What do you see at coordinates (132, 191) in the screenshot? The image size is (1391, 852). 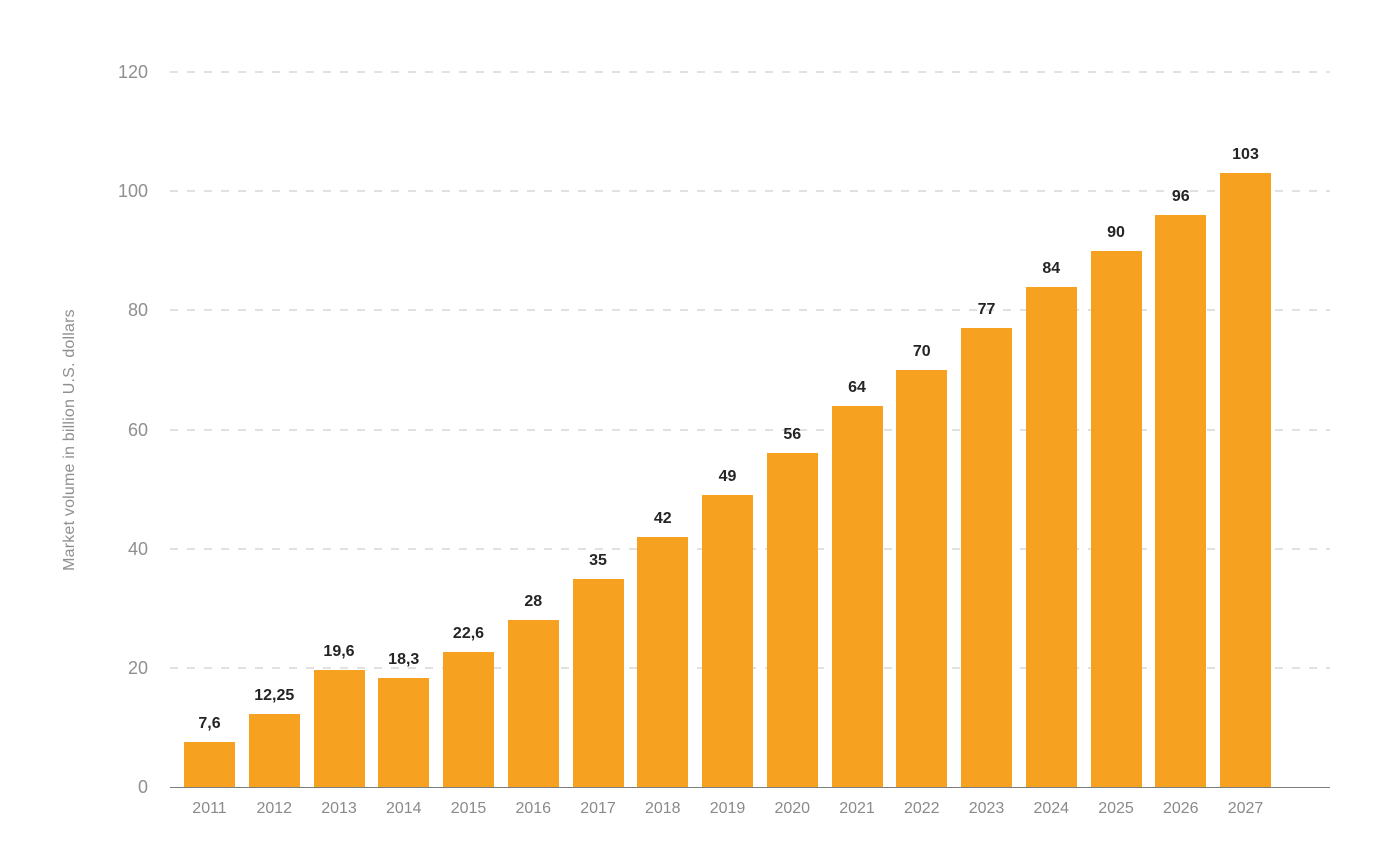 I see `y-tick-label-100: 100` at bounding box center [132, 191].